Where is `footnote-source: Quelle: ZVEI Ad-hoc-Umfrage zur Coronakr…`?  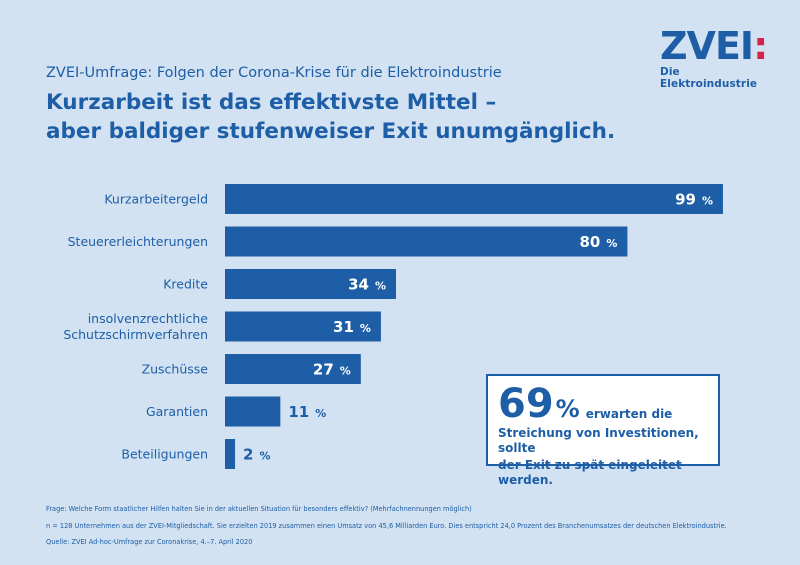
footnote-source: Quelle: ZVEI Ad-hoc-Umfrage zur Coronakr… is located at coordinates (149, 542).